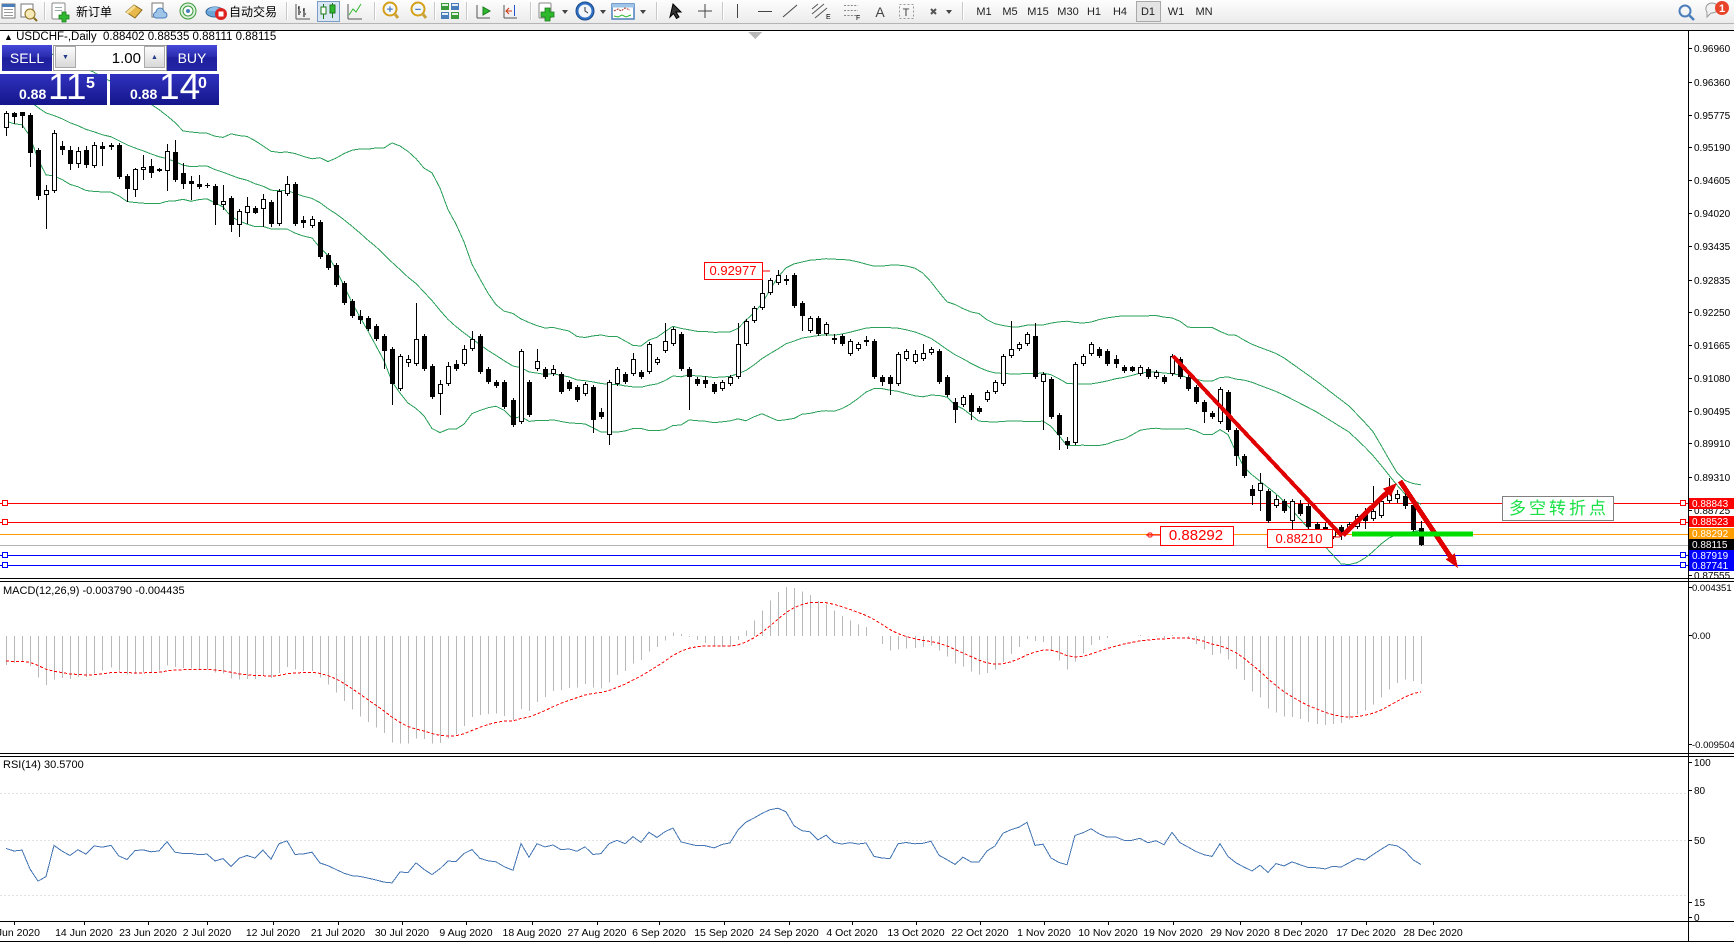  I want to click on svg-text: 23 Jun 2020, so click(148, 933).